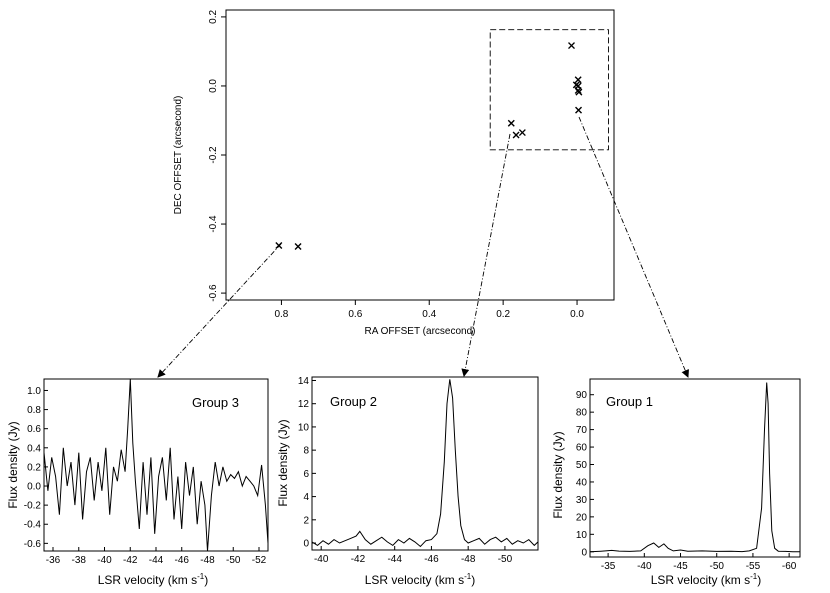 This screenshot has height=593, width=830. What do you see at coordinates (304, 404) in the screenshot?
I see `y-tick-label: 12` at bounding box center [304, 404].